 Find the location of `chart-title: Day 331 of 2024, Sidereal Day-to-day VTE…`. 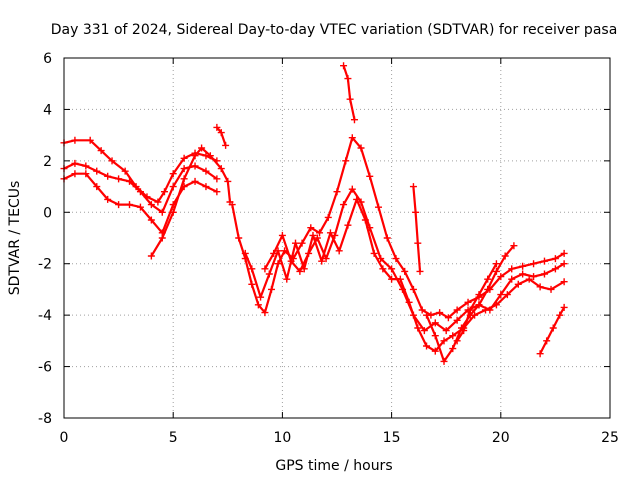

chart-title: Day 331 of 2024, Sidereal Day-to-day VTE… is located at coordinates (334, 30).